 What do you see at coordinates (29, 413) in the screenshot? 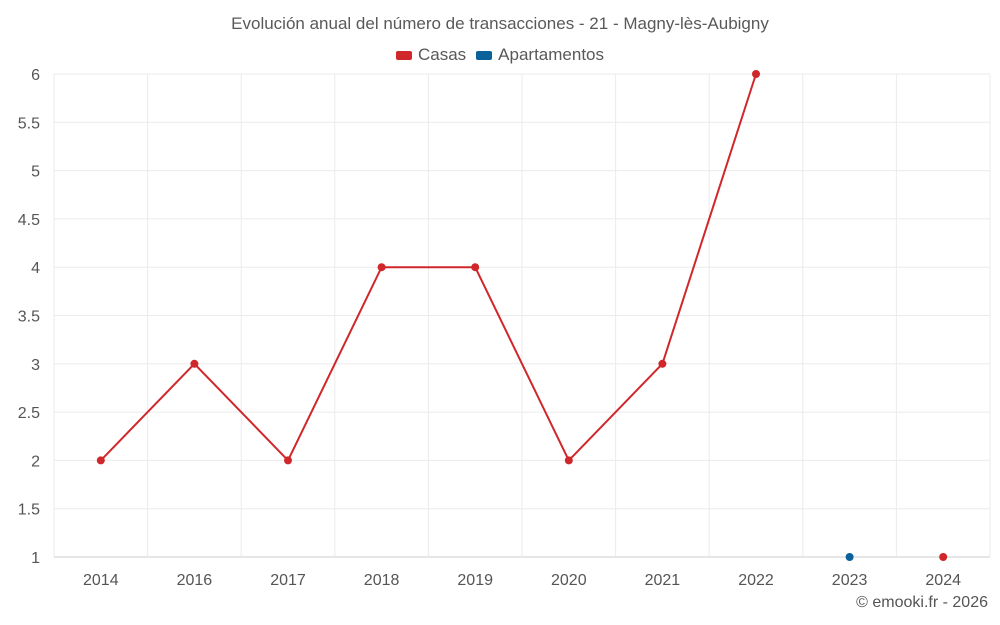
I see `y-tick-label: 2.5` at bounding box center [29, 413].